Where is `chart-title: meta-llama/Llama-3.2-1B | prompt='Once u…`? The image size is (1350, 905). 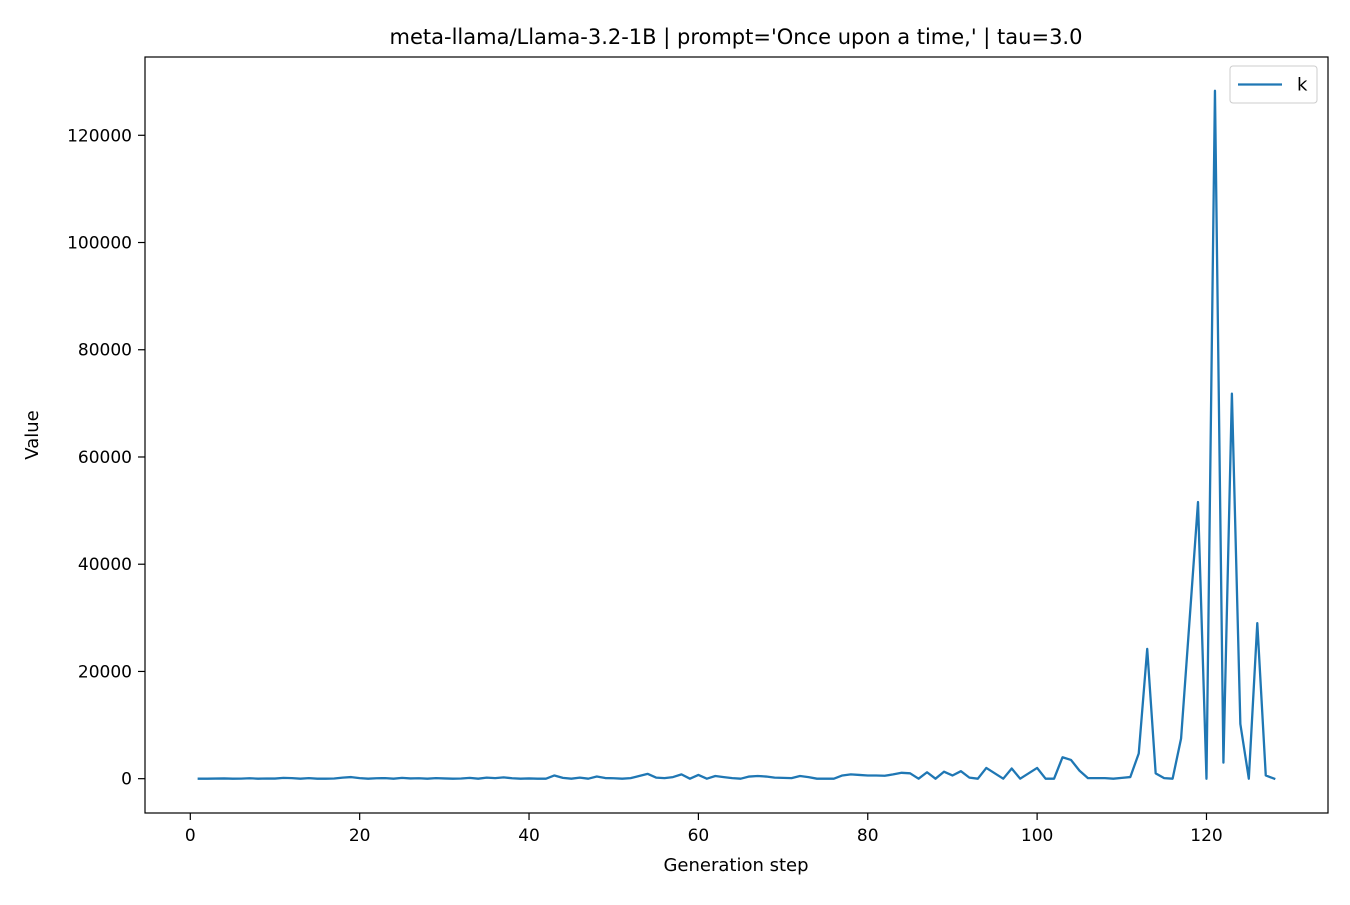
chart-title: meta-llama/Llama-3.2-1B | prompt='Once u… is located at coordinates (736, 37).